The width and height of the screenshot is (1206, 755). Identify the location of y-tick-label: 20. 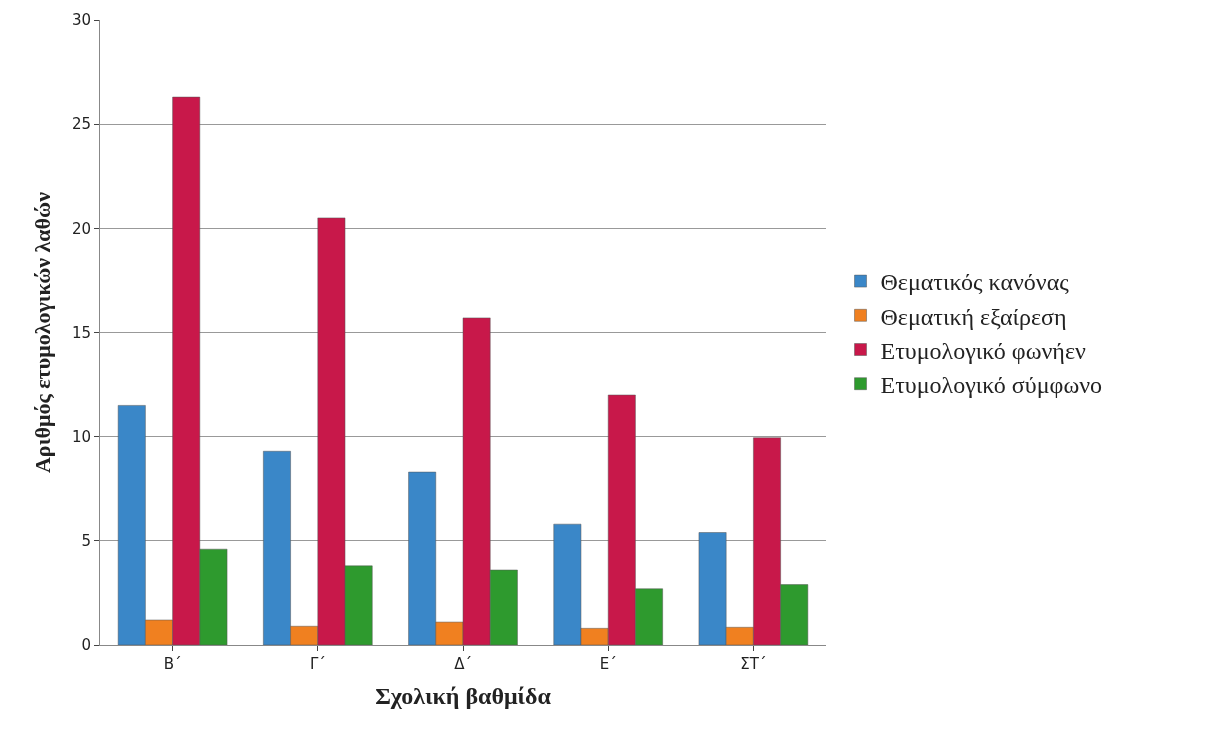
(81, 228).